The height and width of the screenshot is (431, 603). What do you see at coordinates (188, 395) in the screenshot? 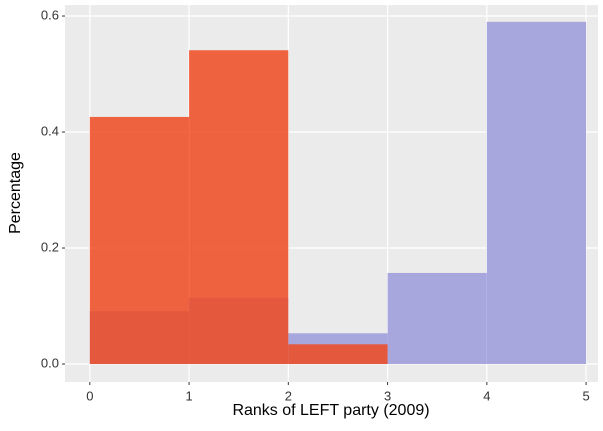
I see `x-tick-label: 1` at bounding box center [188, 395].